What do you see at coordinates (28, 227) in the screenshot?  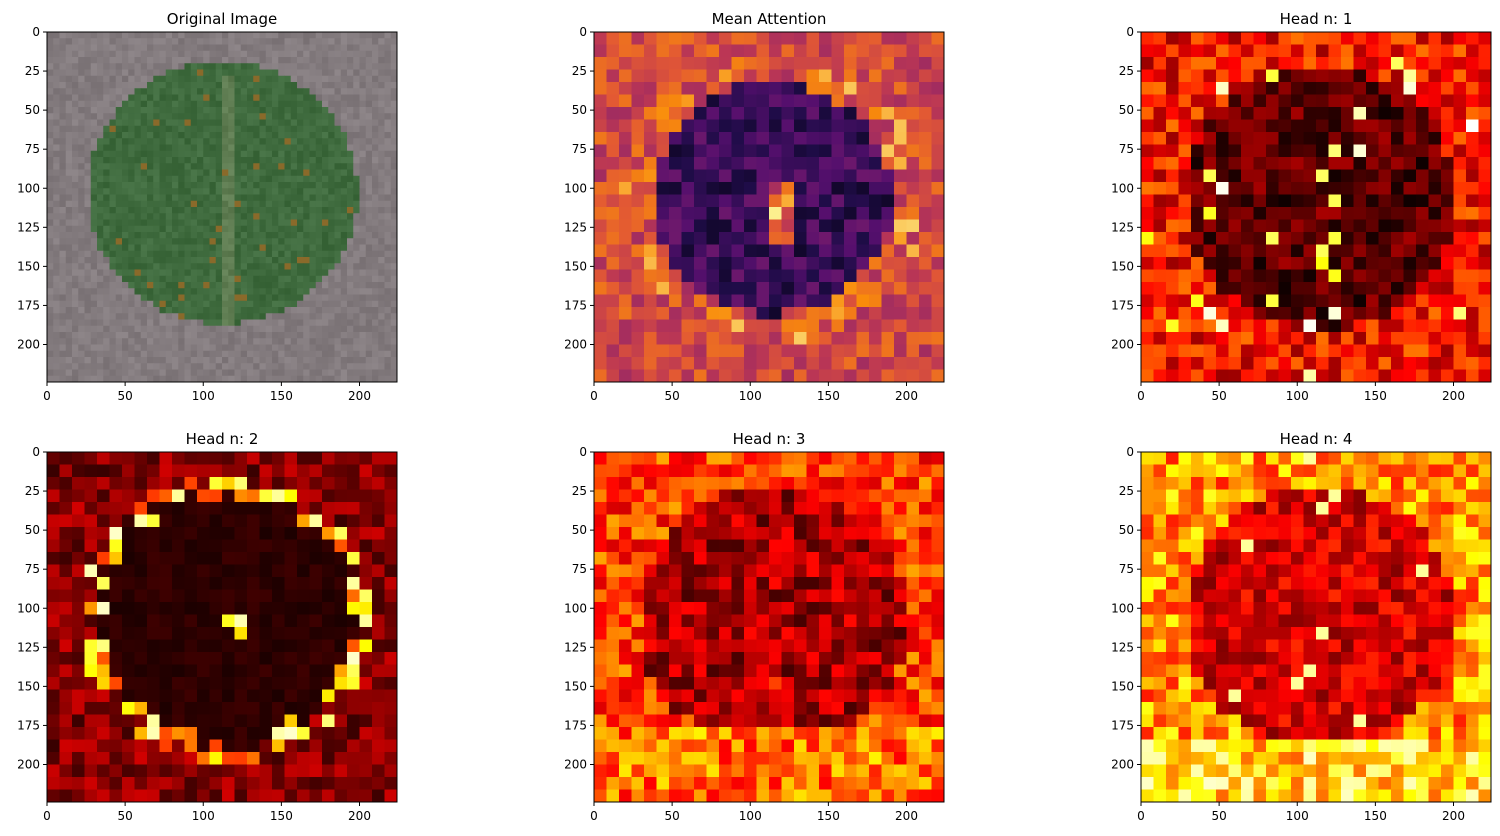 I see `y-tick-label: 125` at bounding box center [28, 227].